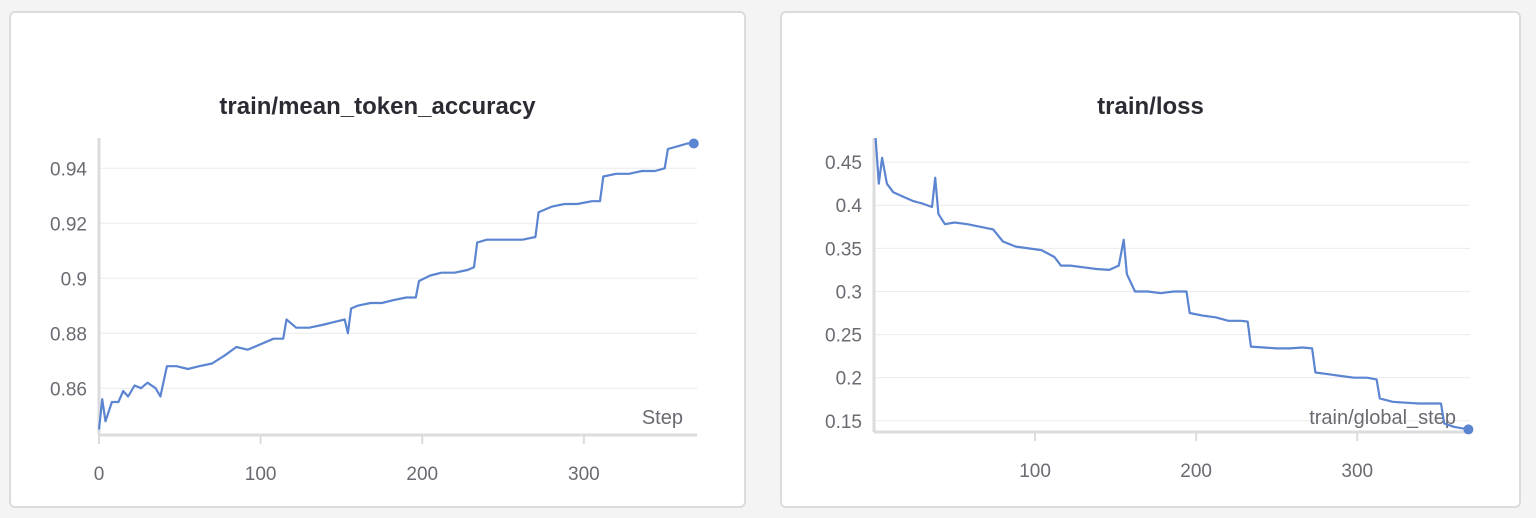 The height and width of the screenshot is (518, 1536). Describe the element at coordinates (849, 206) in the screenshot. I see `y-tick-label: 0.4` at that location.